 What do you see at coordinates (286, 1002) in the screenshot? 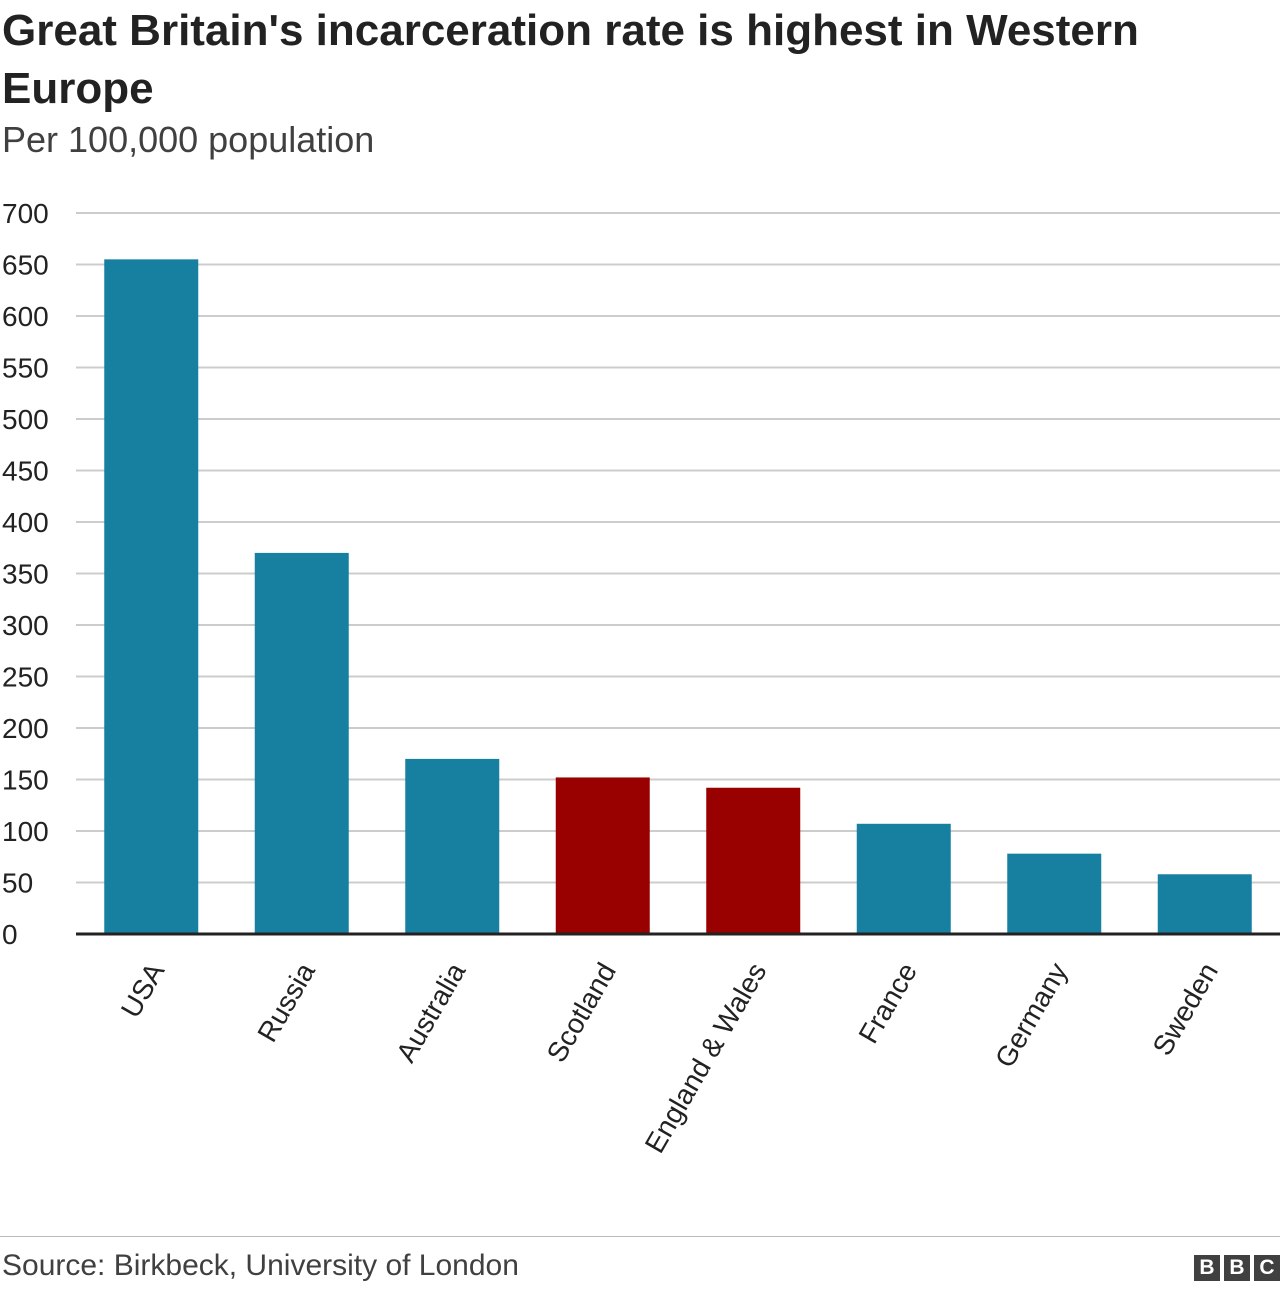
I see `x-tick-label: Russia` at bounding box center [286, 1002].